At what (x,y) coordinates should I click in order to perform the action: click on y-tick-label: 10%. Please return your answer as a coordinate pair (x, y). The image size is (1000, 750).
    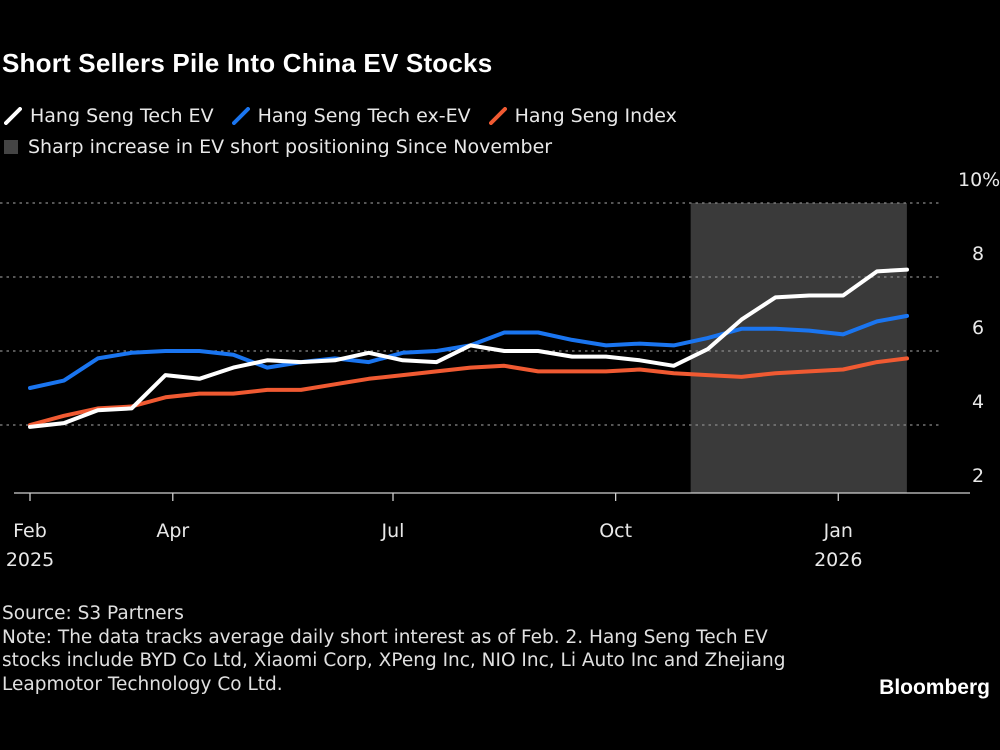
    Looking at the image, I should click on (979, 180).